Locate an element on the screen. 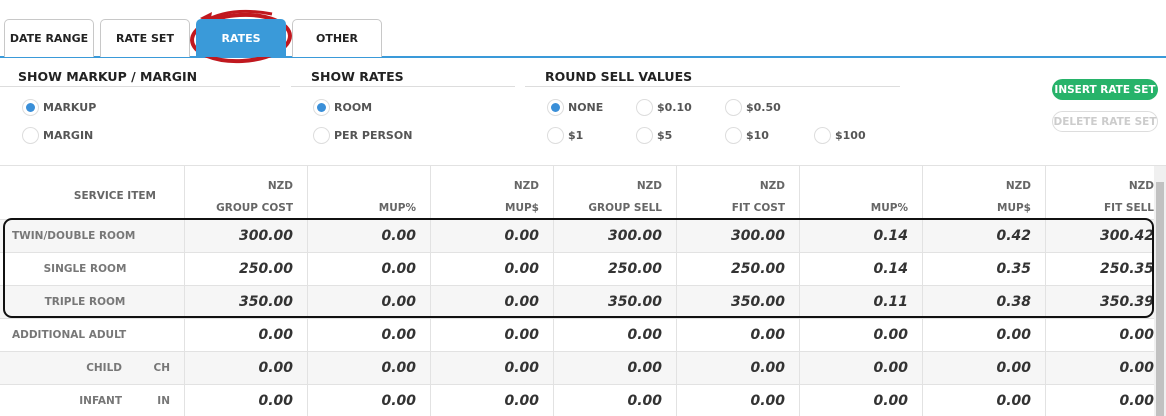  tab: RATES is located at coordinates (241, 38).